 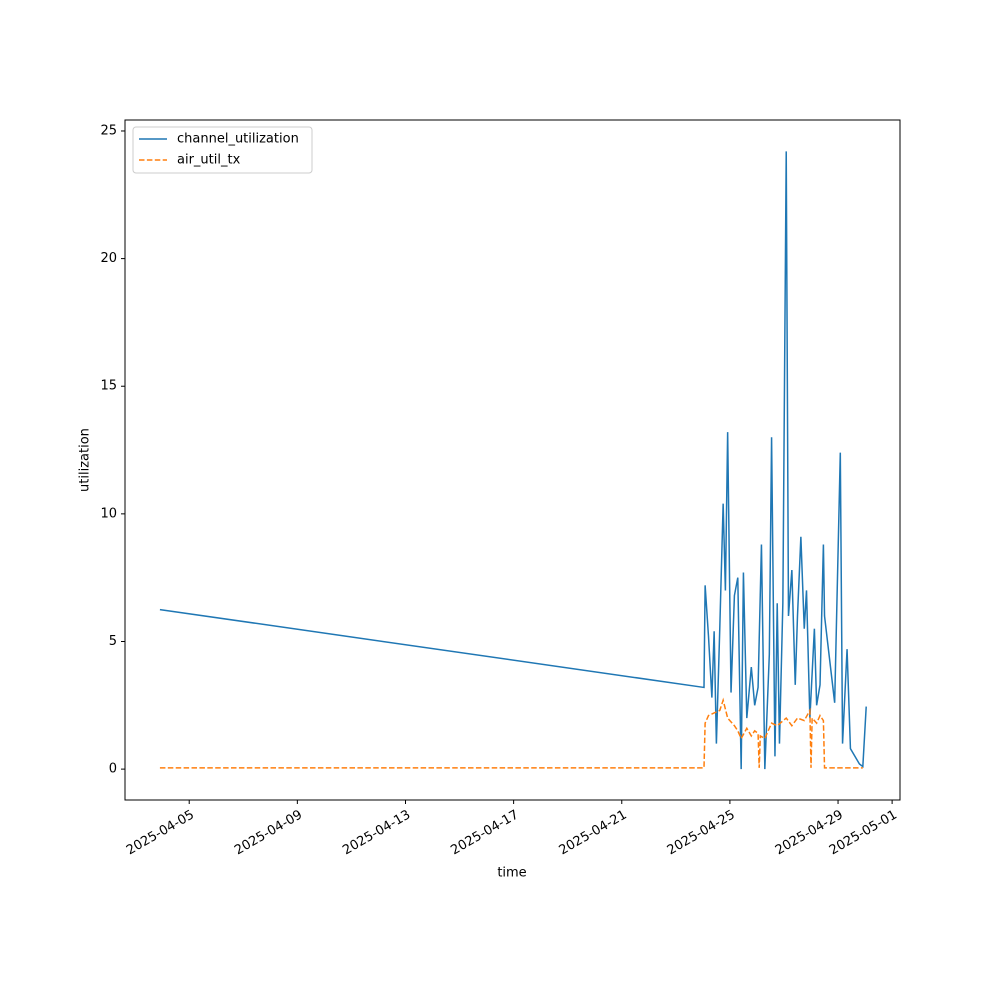 What do you see at coordinates (113, 641) in the screenshot?
I see `y-tick-label: 5` at bounding box center [113, 641].